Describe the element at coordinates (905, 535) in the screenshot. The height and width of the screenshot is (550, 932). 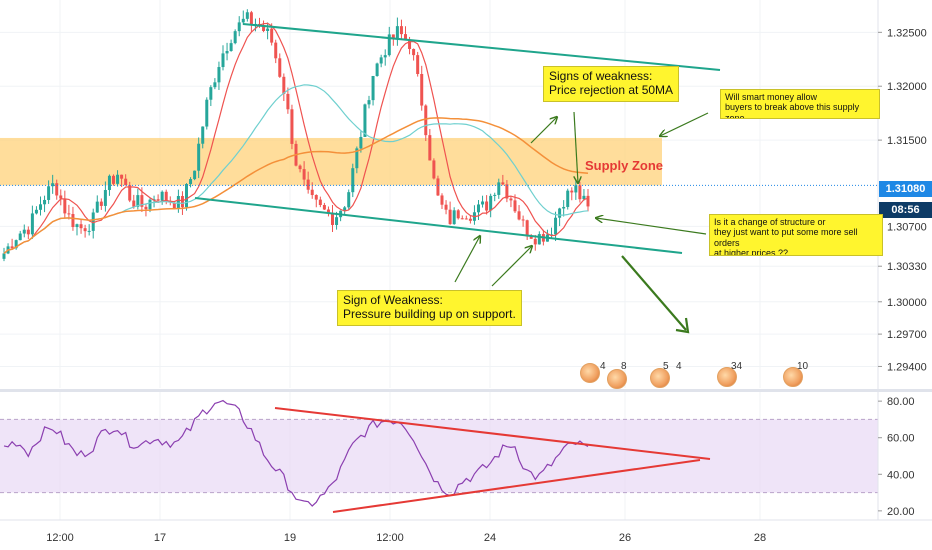
I see `axis-corner` at that location.